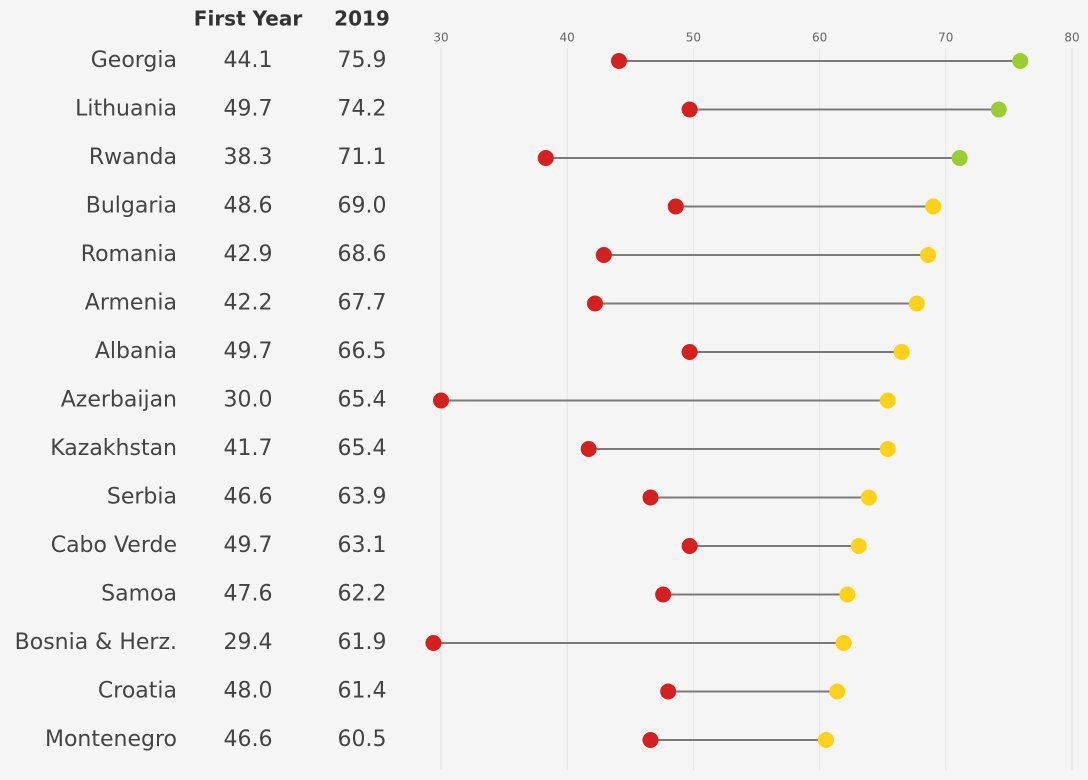 The width and height of the screenshot is (1088, 780). Describe the element at coordinates (362, 303) in the screenshot. I see `value-label: 67.7` at that location.